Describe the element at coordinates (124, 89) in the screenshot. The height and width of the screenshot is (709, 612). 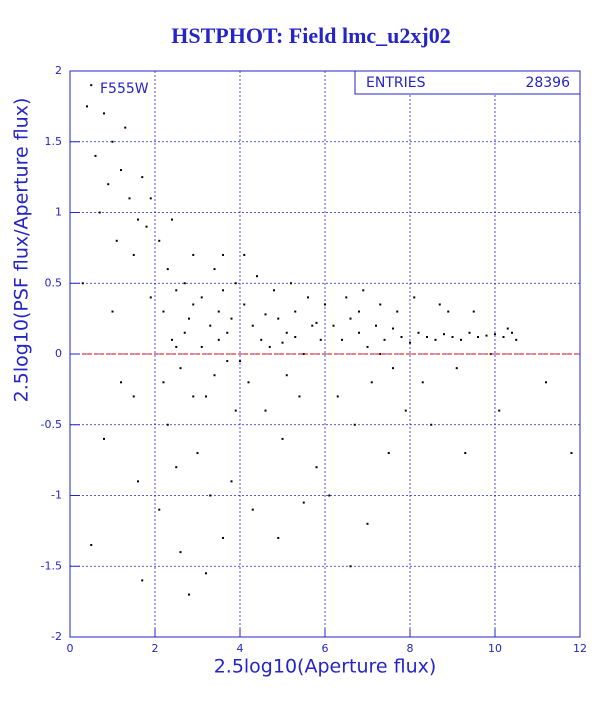
I see `annotation: F555W` at that location.